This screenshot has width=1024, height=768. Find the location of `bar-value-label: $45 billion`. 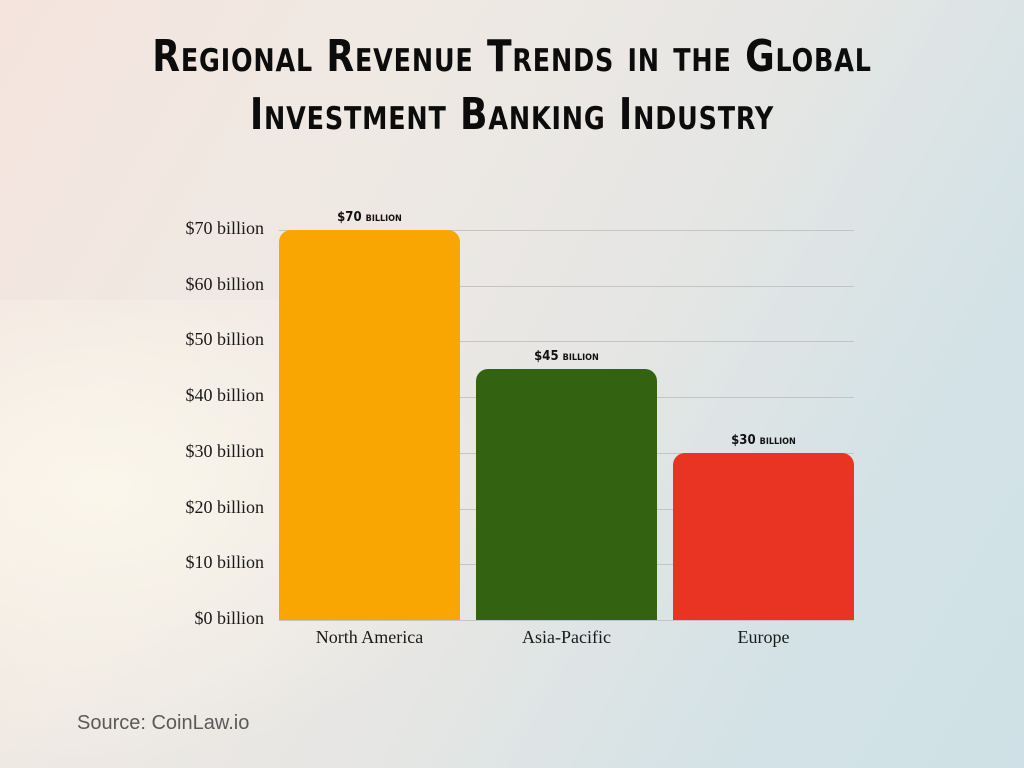

bar-value-label: $45 billion is located at coordinates (566, 356).